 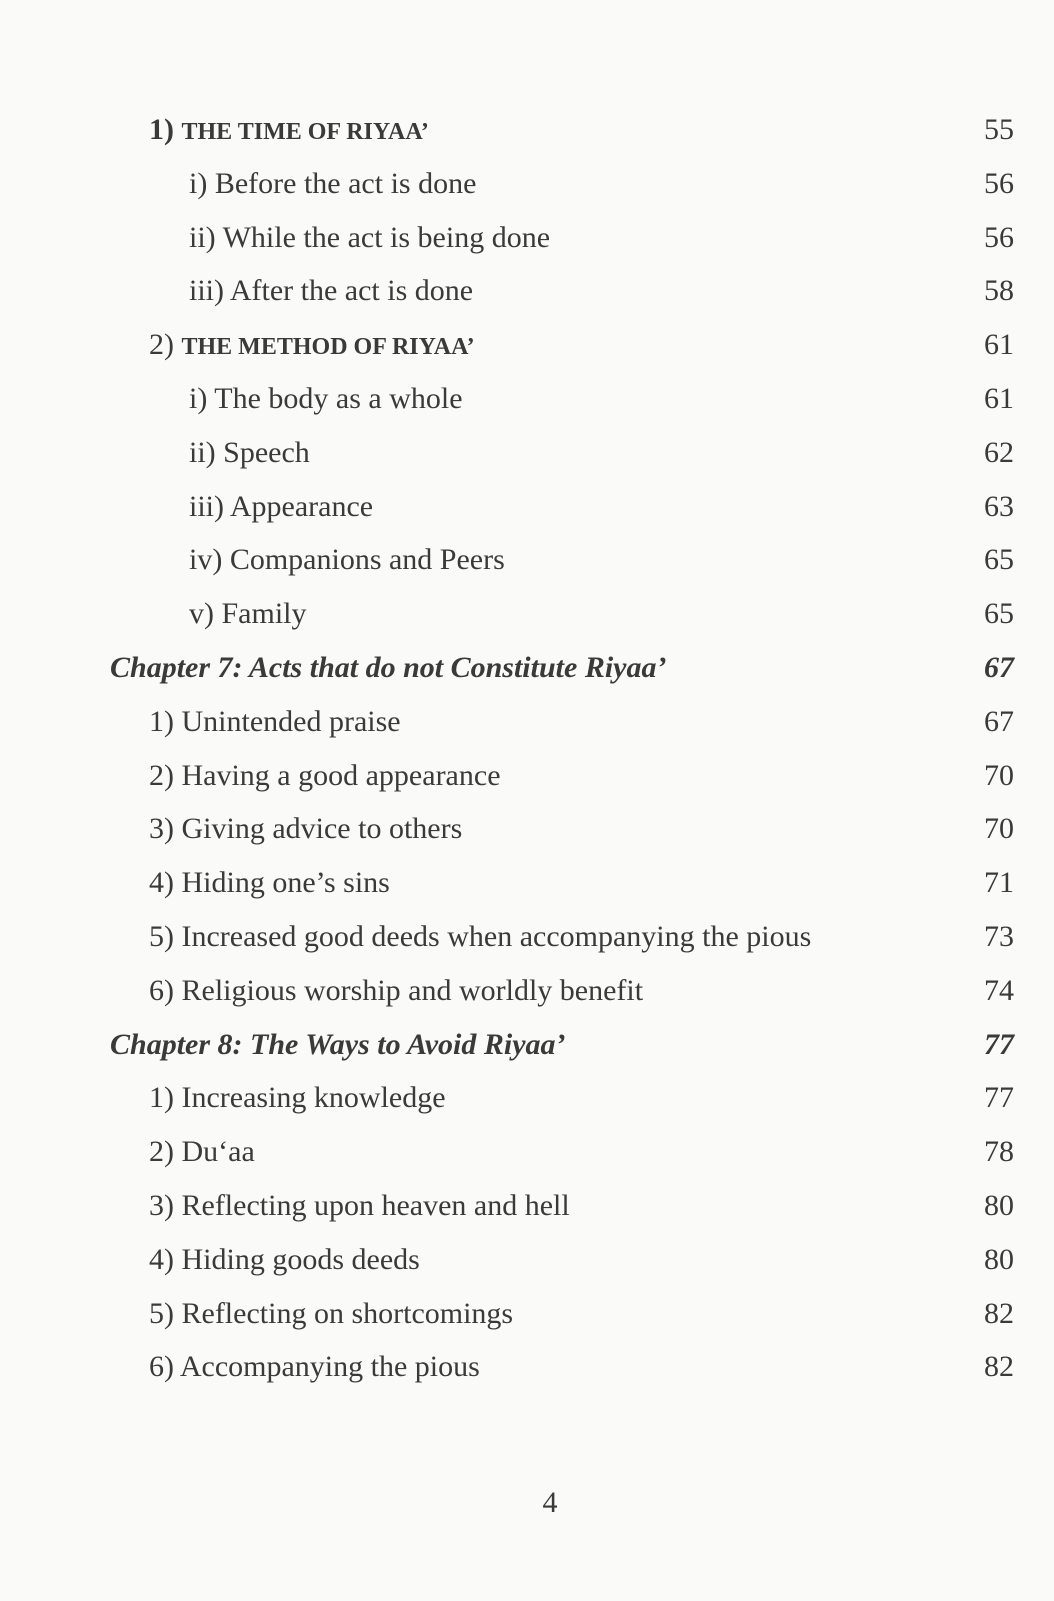 What do you see at coordinates (347, 560) in the screenshot?
I see `entry-title: iv) Companions and Peers` at bounding box center [347, 560].